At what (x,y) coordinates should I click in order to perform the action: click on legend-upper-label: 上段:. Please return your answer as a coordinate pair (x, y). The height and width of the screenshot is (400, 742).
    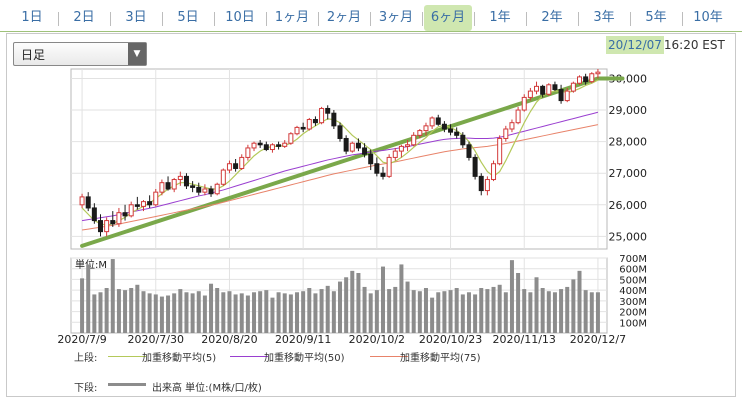
    Looking at the image, I should click on (86, 358).